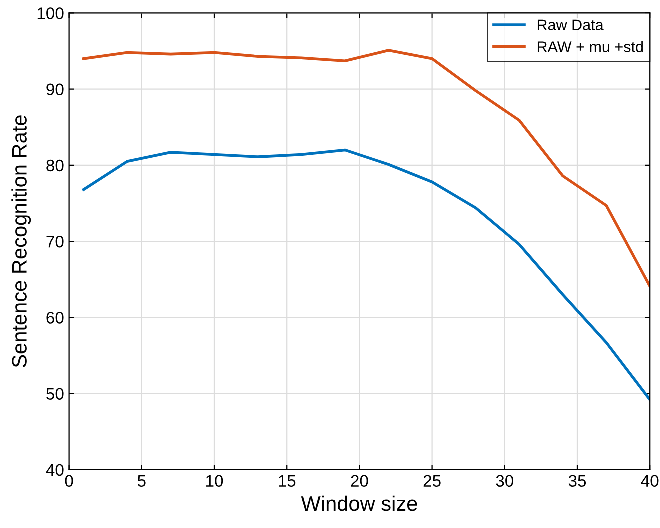  Describe the element at coordinates (55, 470) in the screenshot. I see `y-tick-label: 40` at that location.